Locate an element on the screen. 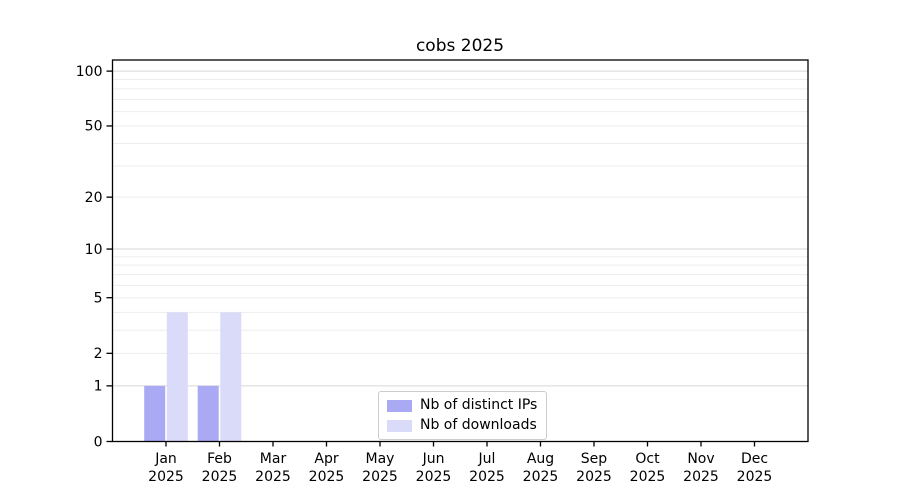 This screenshot has width=900, height=500. legend-label-distinct-ips: Nb of distinct IPs is located at coordinates (479, 405).